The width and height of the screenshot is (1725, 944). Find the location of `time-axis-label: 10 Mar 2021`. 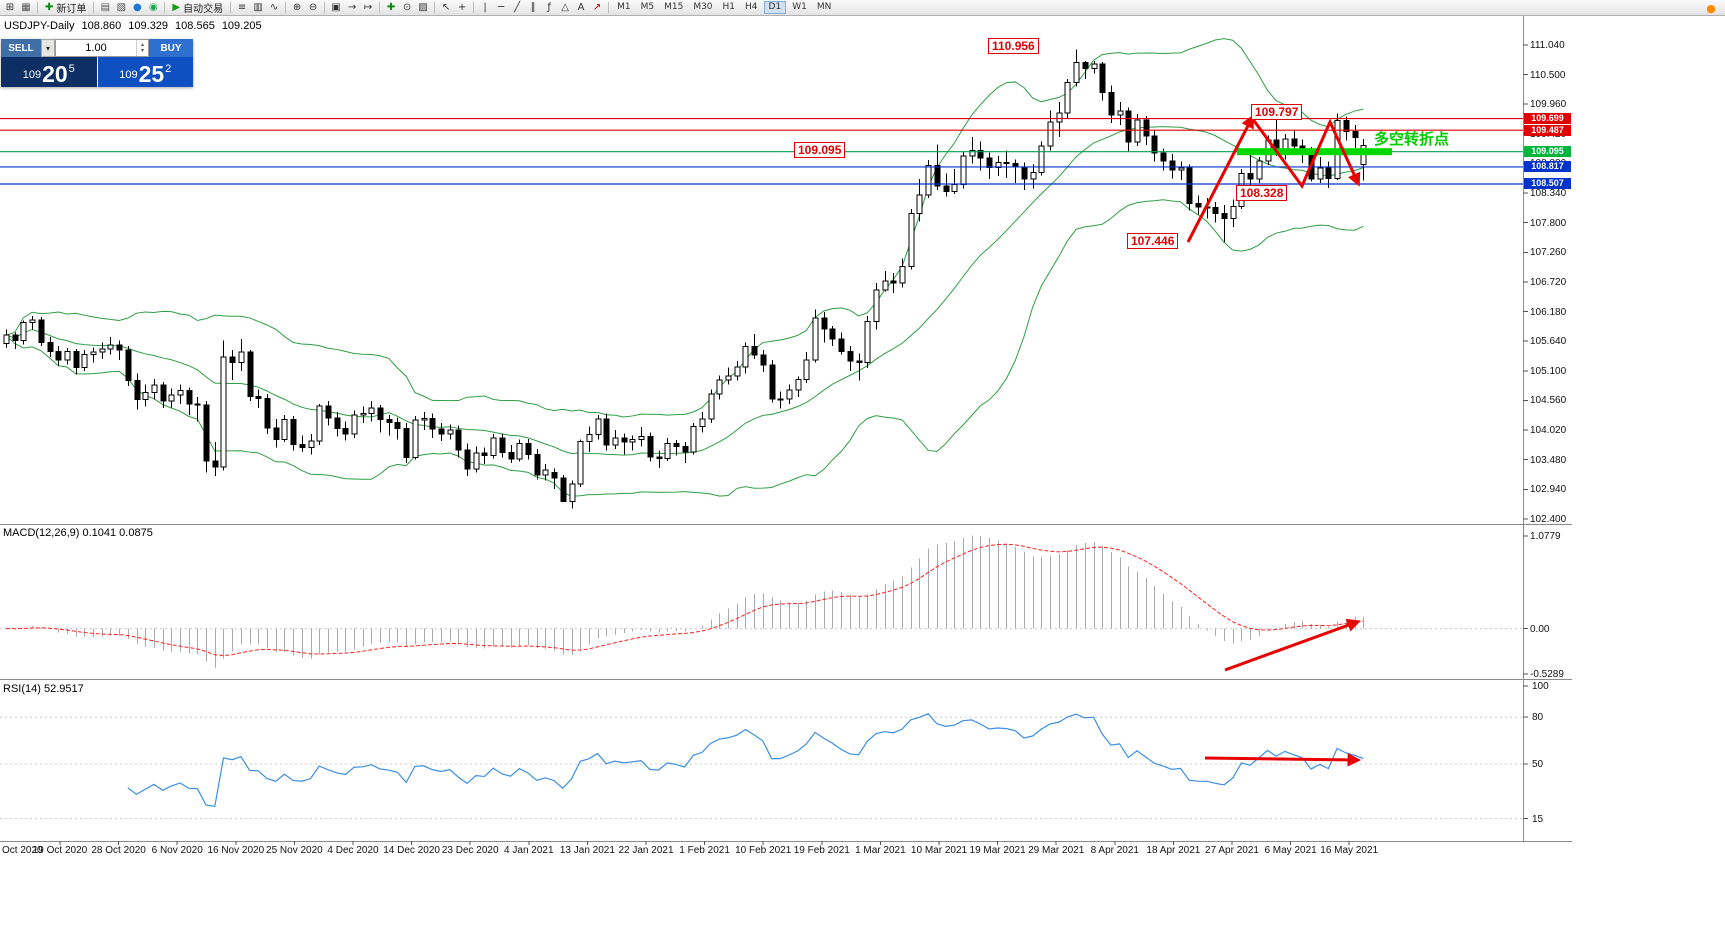

time-axis-label: 10 Mar 2021 is located at coordinates (939, 850).